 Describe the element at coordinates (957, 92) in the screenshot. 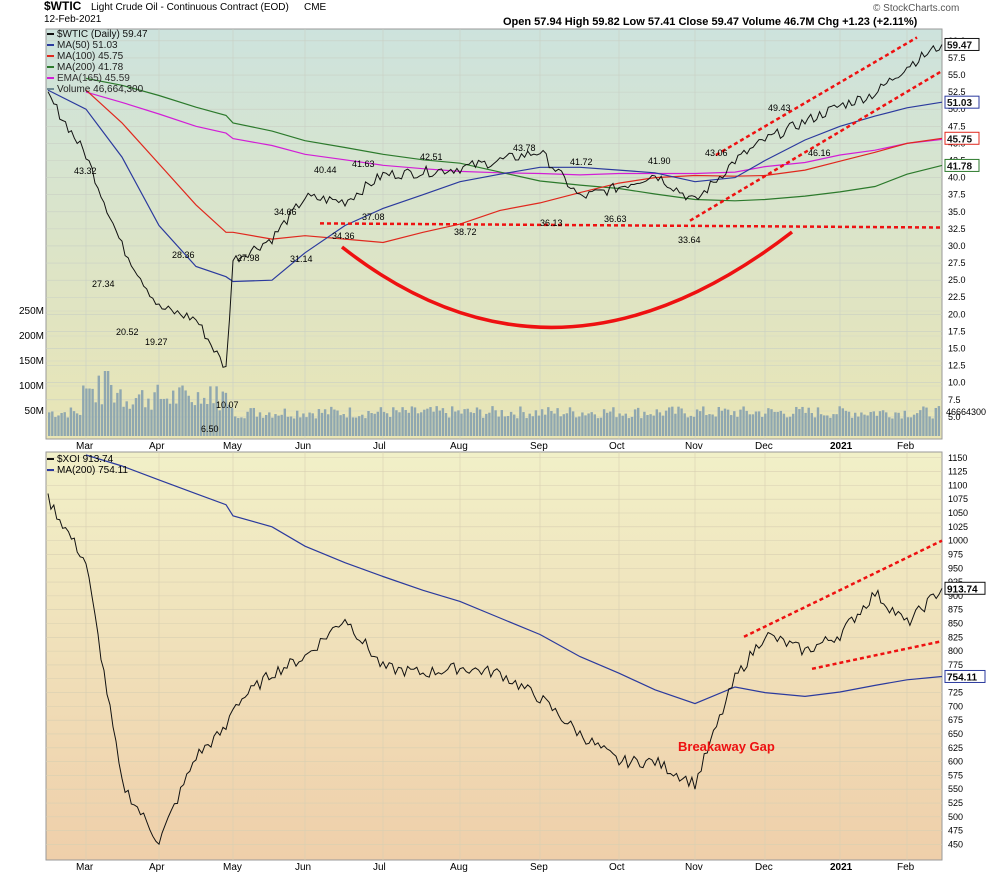

I see `y-tick-label: 52.5` at that location.